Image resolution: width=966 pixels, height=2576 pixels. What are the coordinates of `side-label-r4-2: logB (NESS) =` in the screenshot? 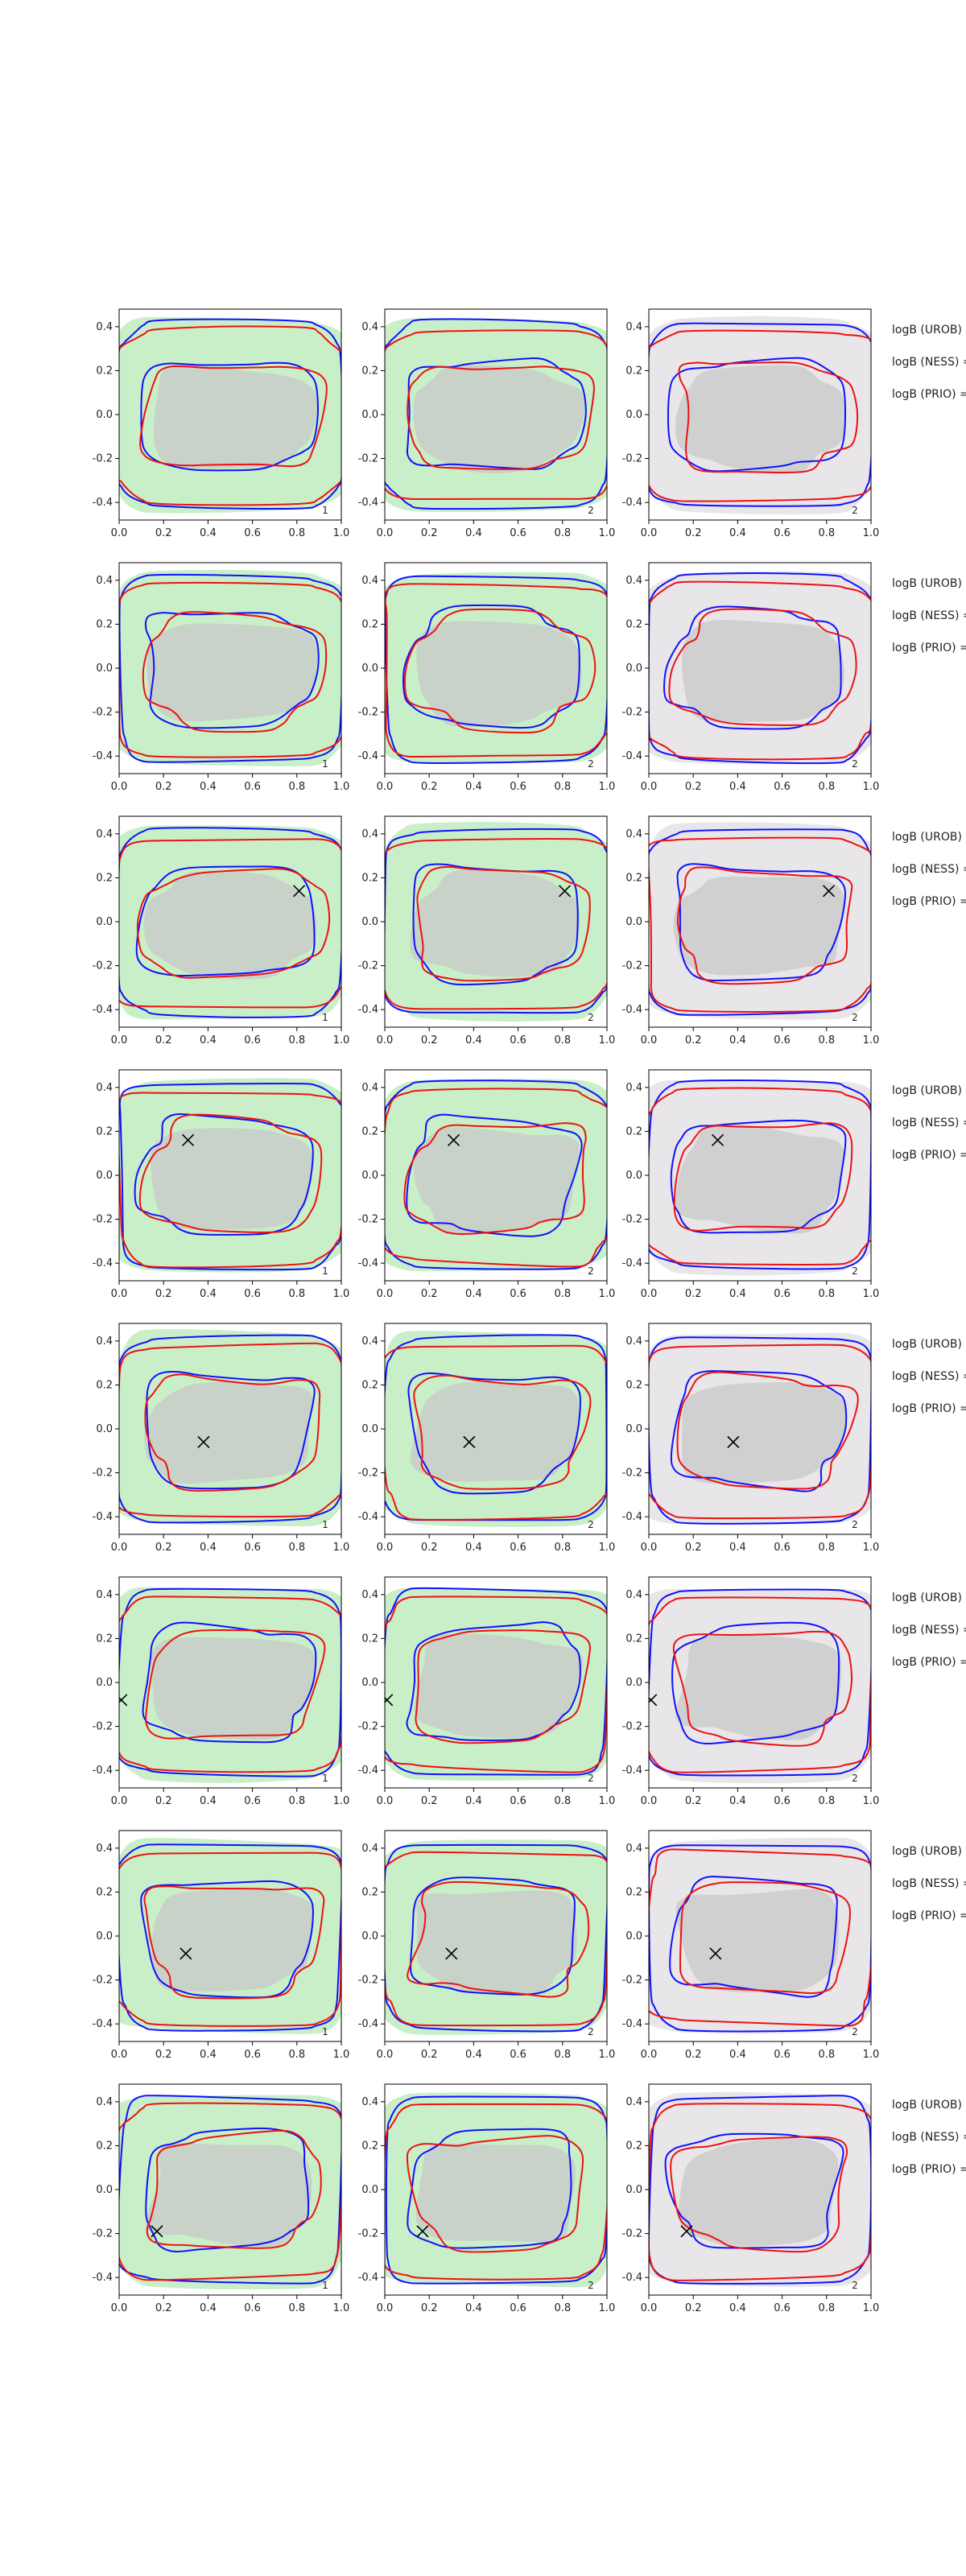 It's located at (929, 1123).